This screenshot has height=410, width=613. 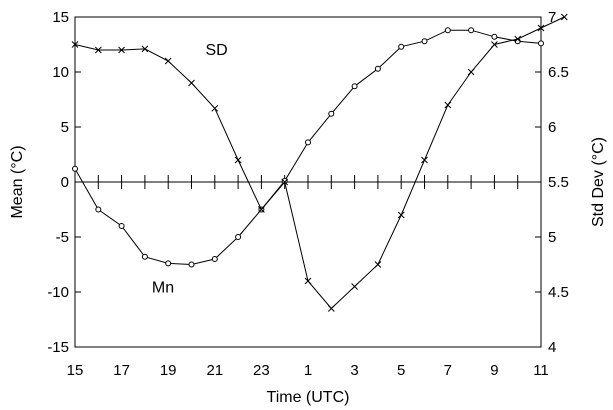 I want to click on left-y-tick-label: -10, so click(x=58, y=292).